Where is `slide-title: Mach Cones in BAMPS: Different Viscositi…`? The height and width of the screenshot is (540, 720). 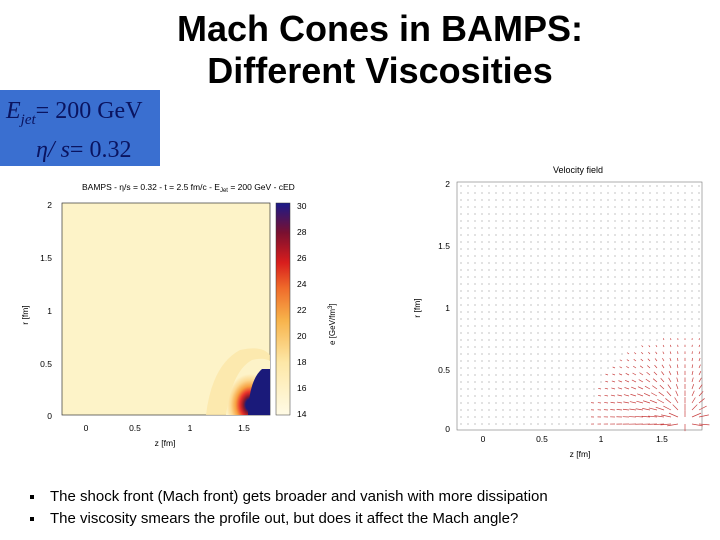 slide-title: Mach Cones in BAMPS: Different Viscositi… is located at coordinates (380, 50).